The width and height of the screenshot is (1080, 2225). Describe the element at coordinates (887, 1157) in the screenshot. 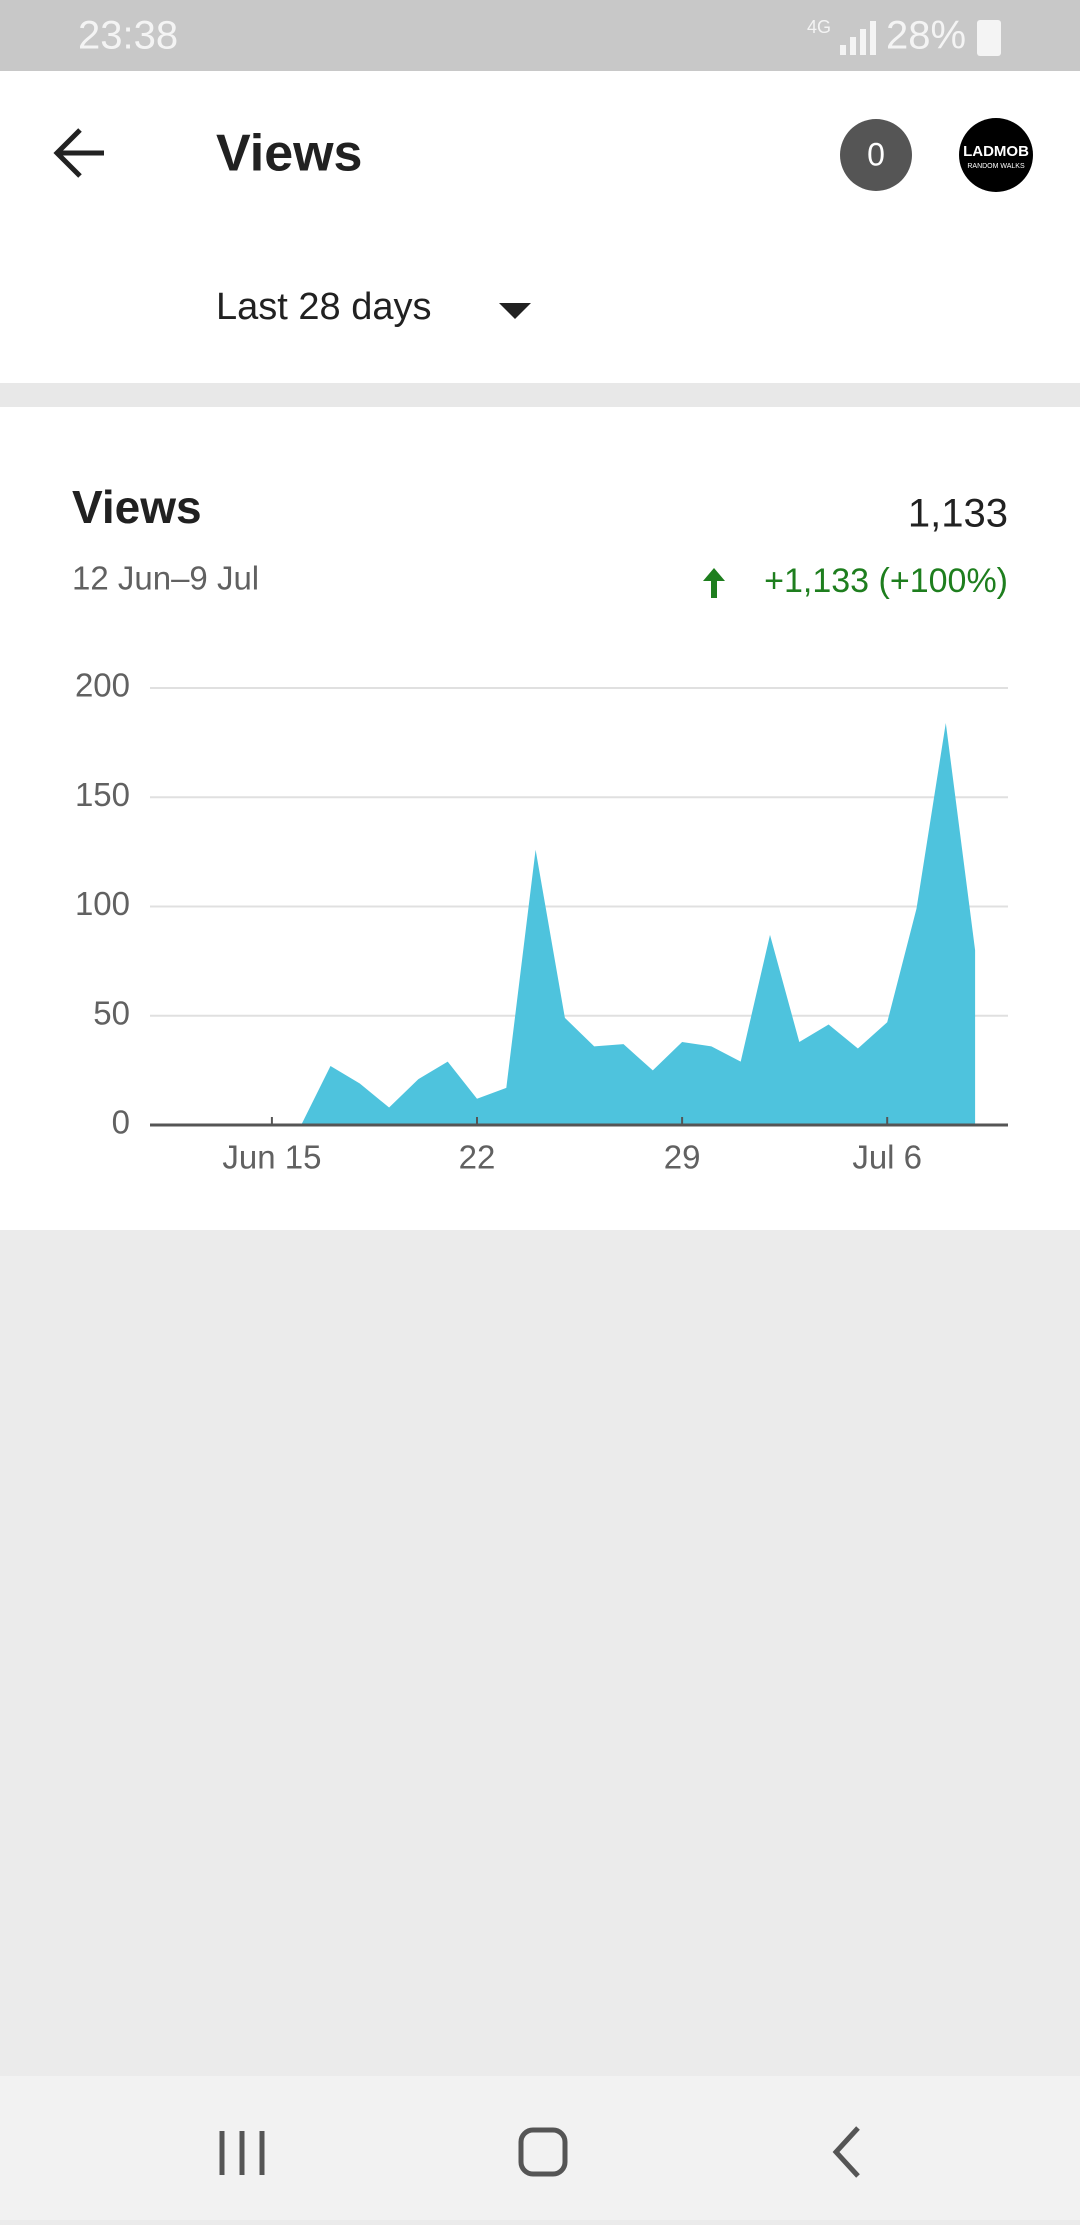

I see `x-tick-label: Jul 6` at that location.